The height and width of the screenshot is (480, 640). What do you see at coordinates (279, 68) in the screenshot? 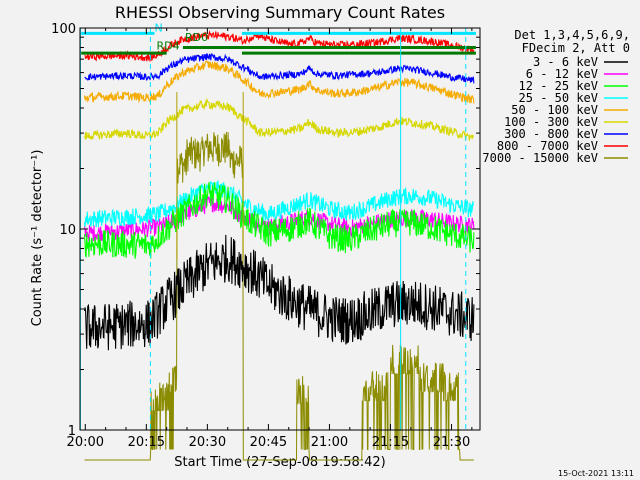
I see `series-line-300-800-kev` at bounding box center [279, 68].